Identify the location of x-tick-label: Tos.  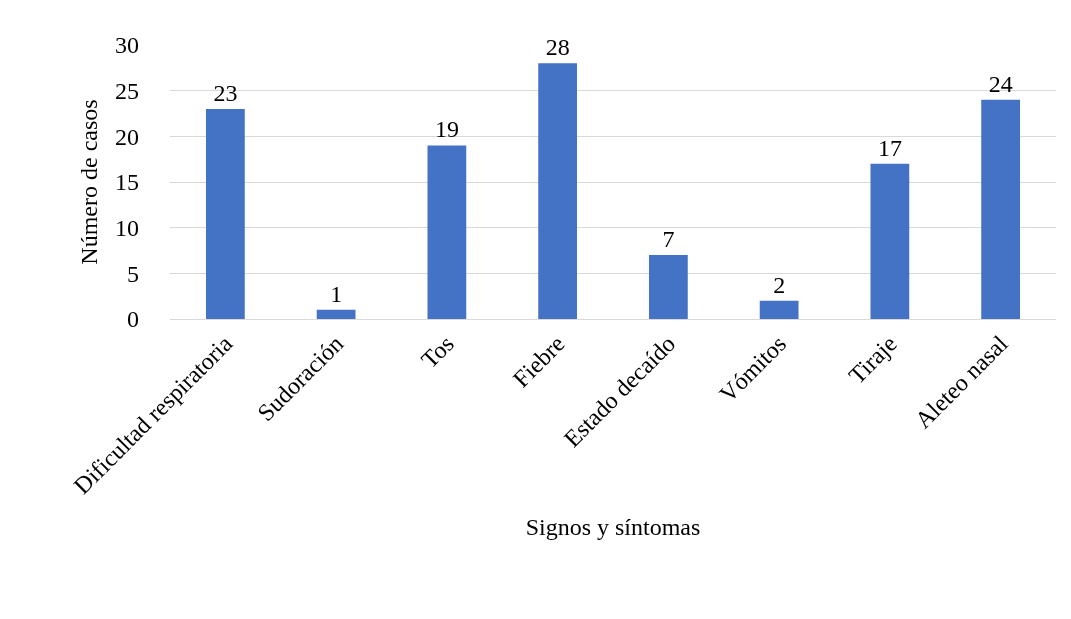
(437, 352).